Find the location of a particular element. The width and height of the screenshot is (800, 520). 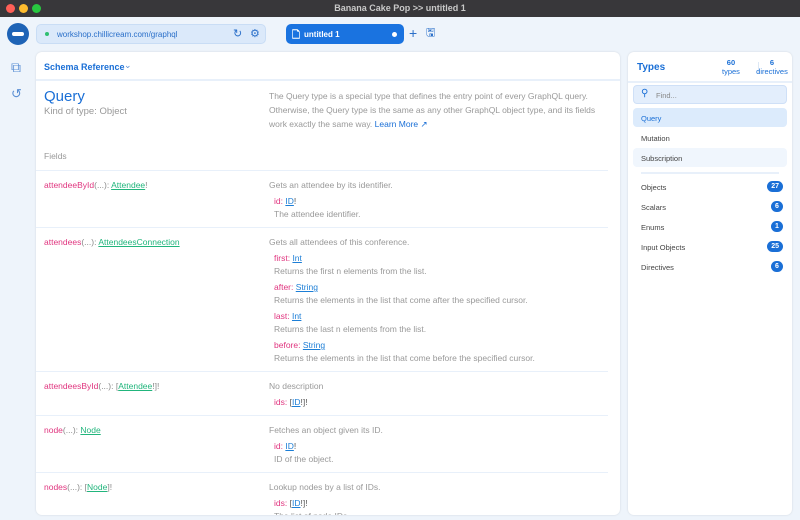

field-signature: attendeesById(...): [Attendee!]! is located at coordinates (101, 386).